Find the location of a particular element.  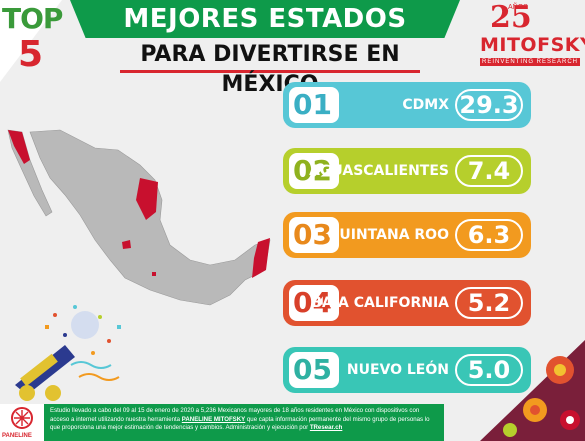

top5-badge: TOP 5 is located at coordinates (31, 41).